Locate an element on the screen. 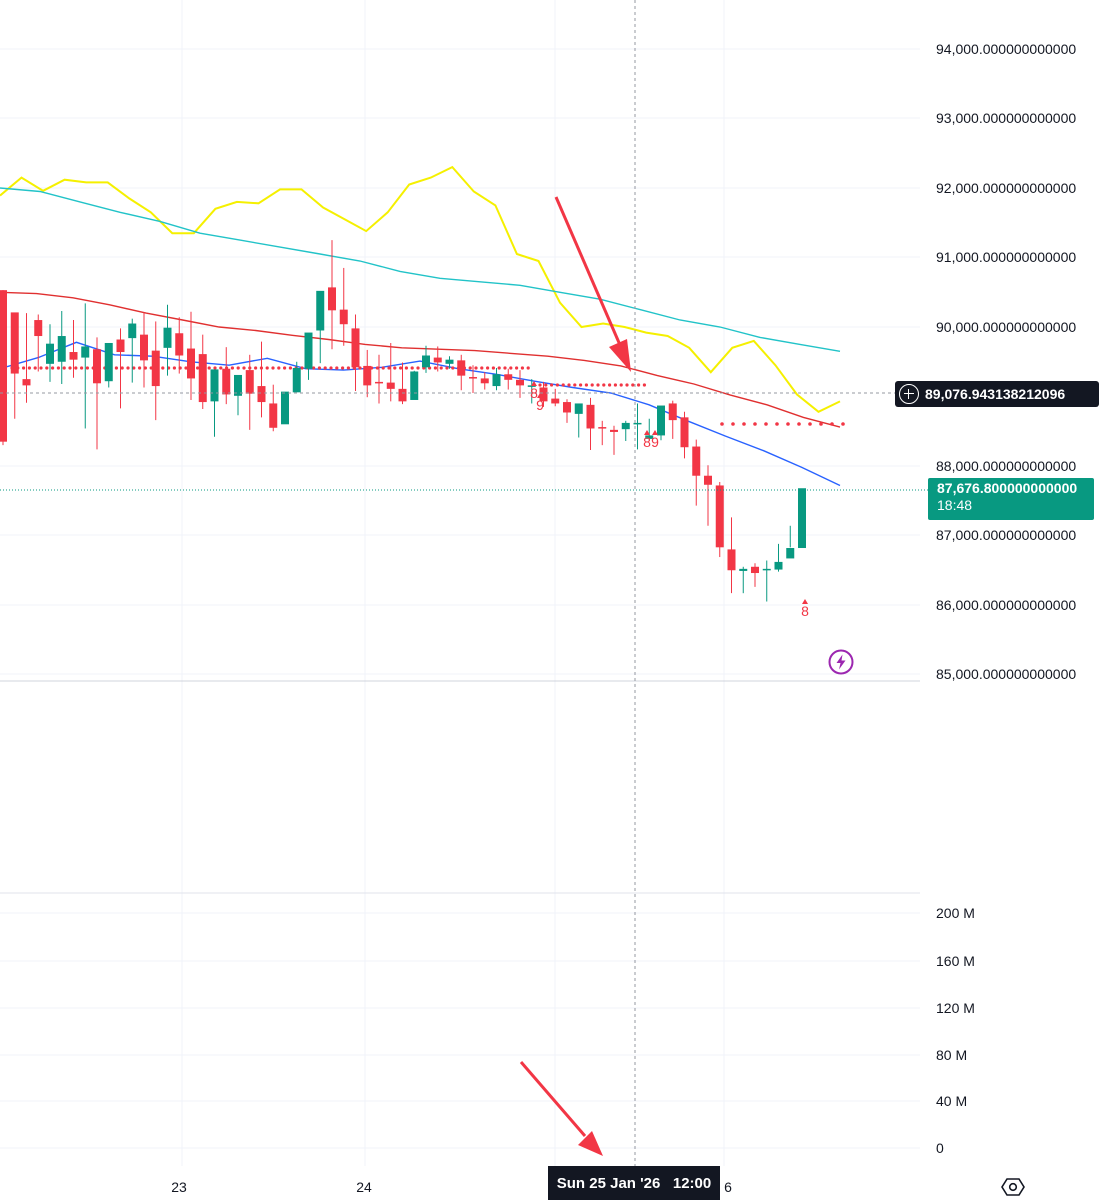  price-axis-label: 90,000.000000000000 is located at coordinates (1006, 327).